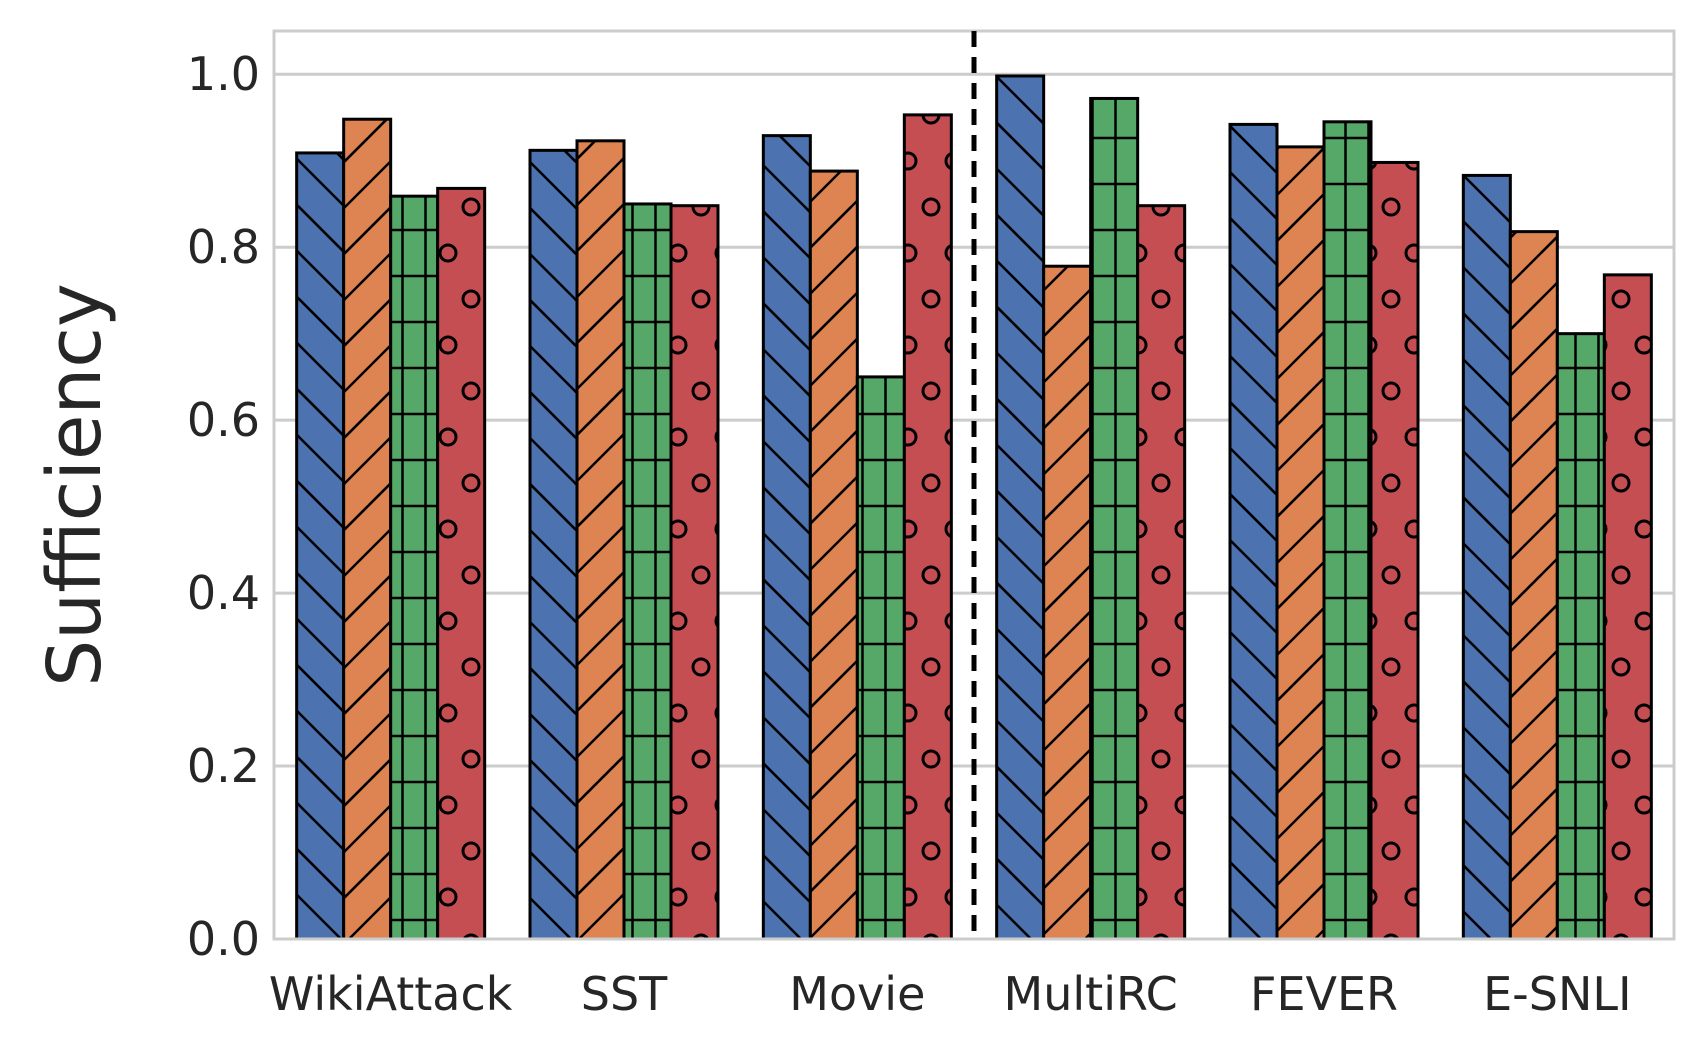 This screenshot has height=1062, width=1697. What do you see at coordinates (223, 247) in the screenshot?
I see `y-tick-label: 0.8` at bounding box center [223, 247].